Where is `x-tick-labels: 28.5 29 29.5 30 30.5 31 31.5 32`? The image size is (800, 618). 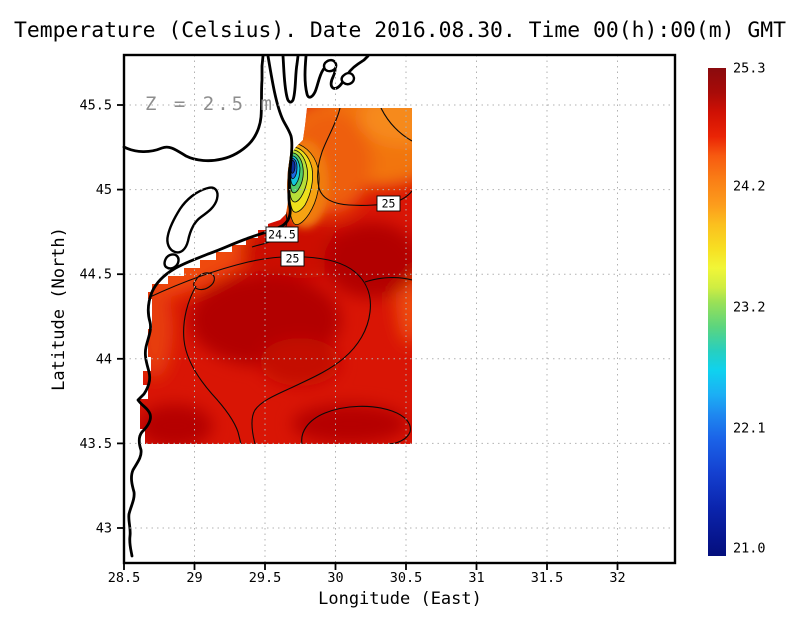 x-tick-labels: 28.5 29 29.5 30 30.5 31 31.5 32 is located at coordinates (367, 578).